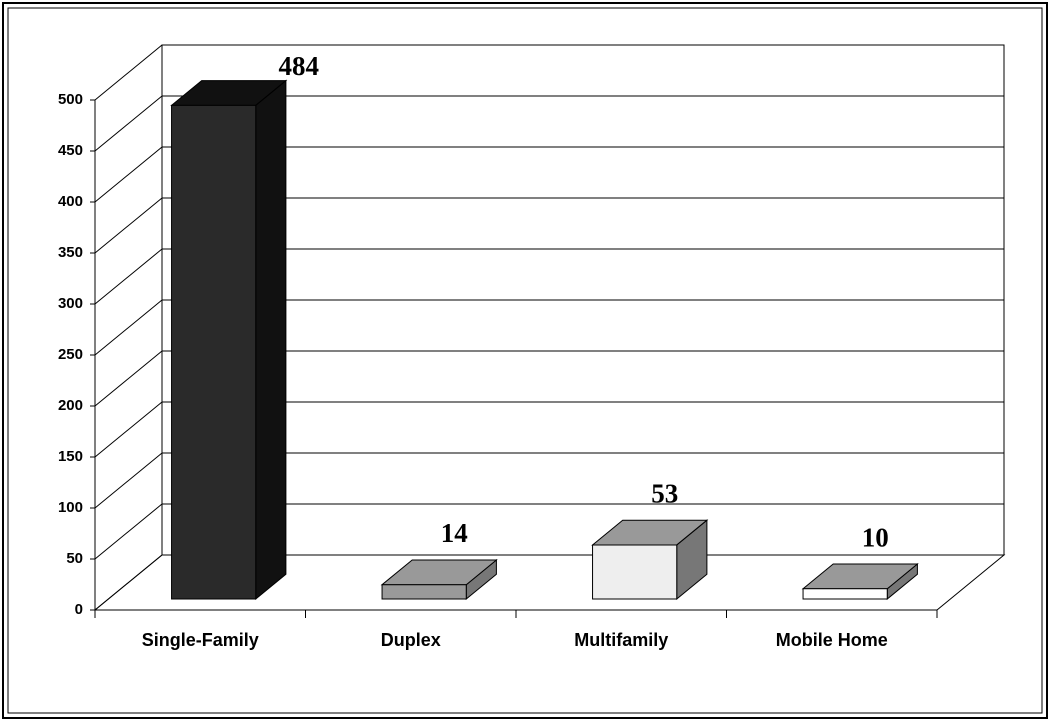 The image size is (1050, 721). What do you see at coordinates (70, 303) in the screenshot?
I see `y-tick-label: 300` at bounding box center [70, 303].